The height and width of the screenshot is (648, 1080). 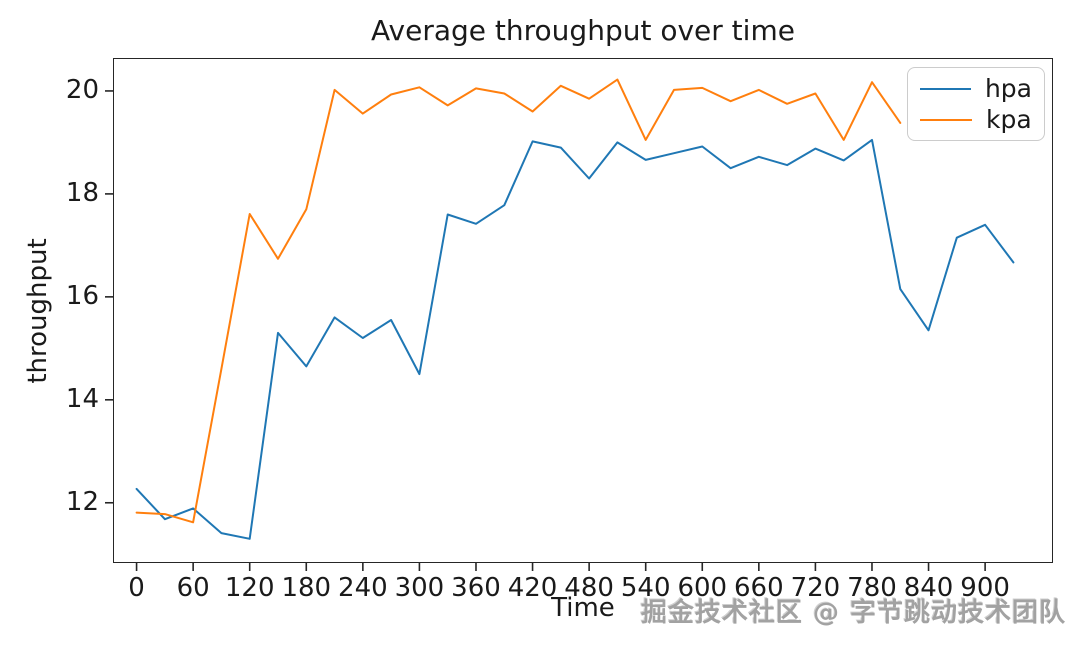 What do you see at coordinates (1008, 88) in the screenshot?
I see `legend-label-hpa: hpa` at bounding box center [1008, 88].